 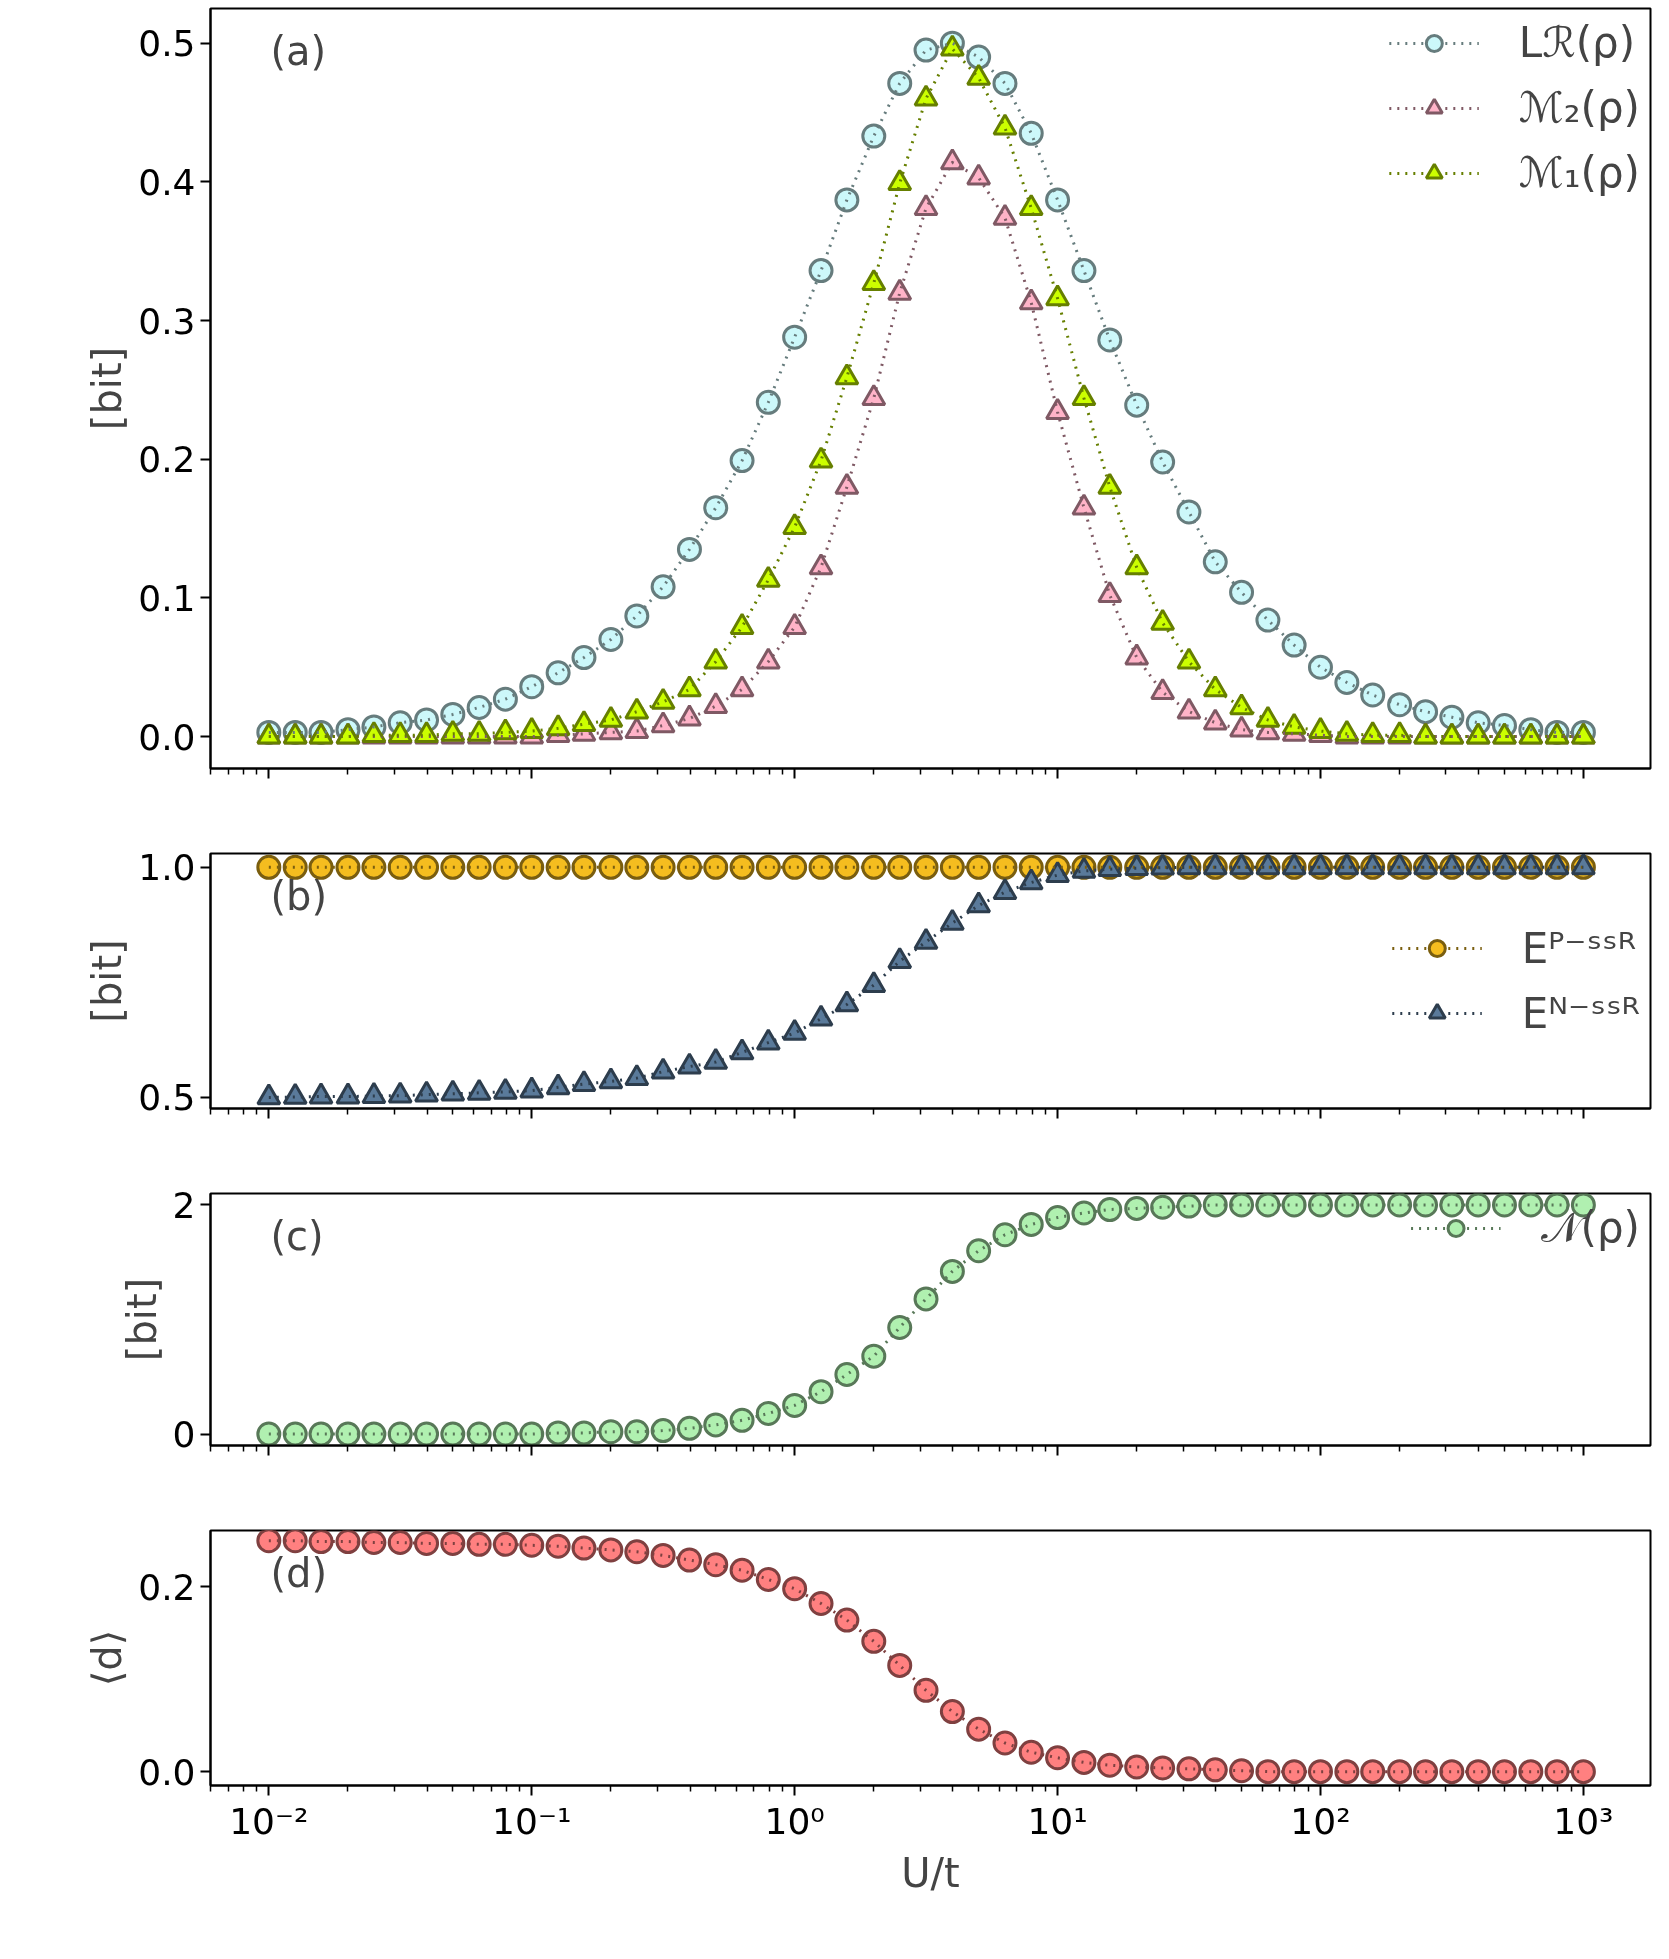 What do you see at coordinates (1580, 1013) in the screenshot?
I see `legend-label: Eᴺ⁻ˢˢᴿ` at bounding box center [1580, 1013].